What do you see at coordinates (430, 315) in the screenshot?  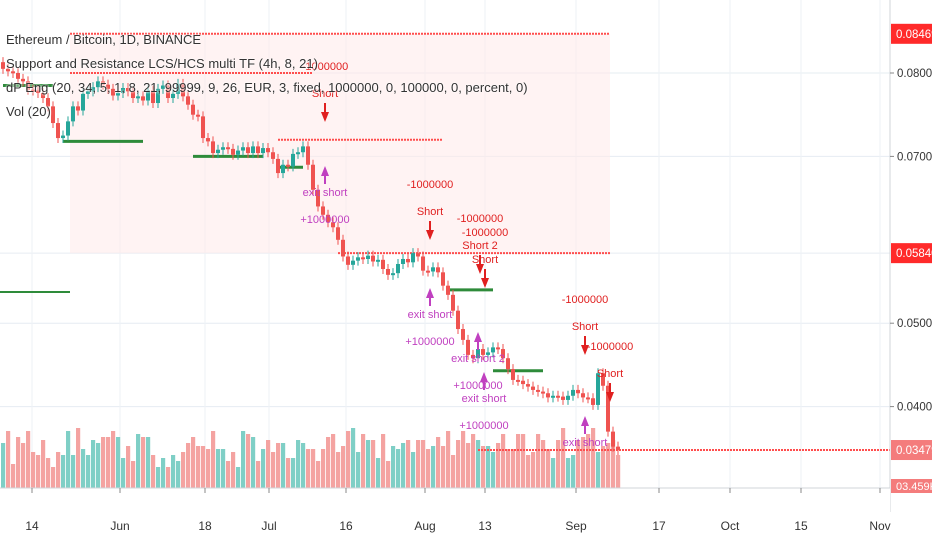 I see `exit-signal-label: exit short` at bounding box center [430, 315].